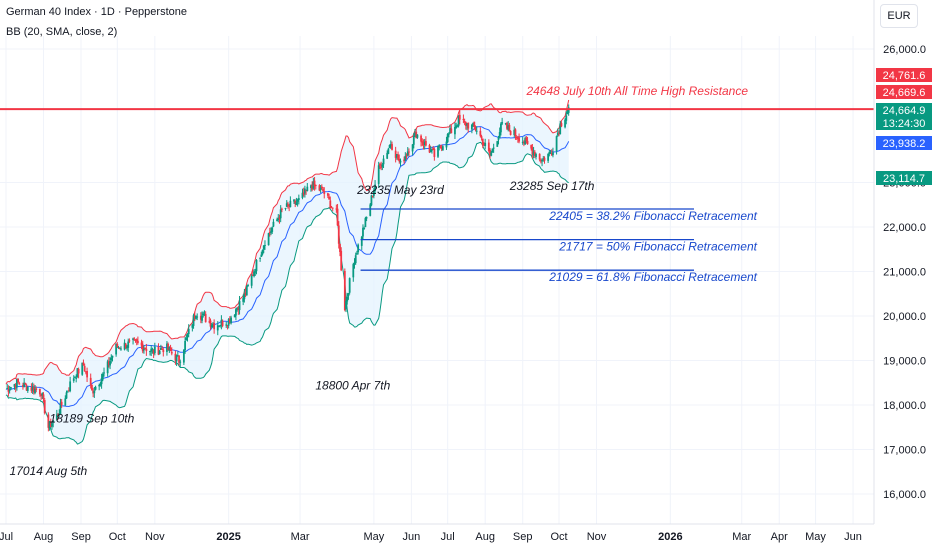 Image resolution: width=932 pixels, height=550 pixels. Describe the element at coordinates (92, 419) in the screenshot. I see `low-annotation: 18189 Sep 10th` at that location.